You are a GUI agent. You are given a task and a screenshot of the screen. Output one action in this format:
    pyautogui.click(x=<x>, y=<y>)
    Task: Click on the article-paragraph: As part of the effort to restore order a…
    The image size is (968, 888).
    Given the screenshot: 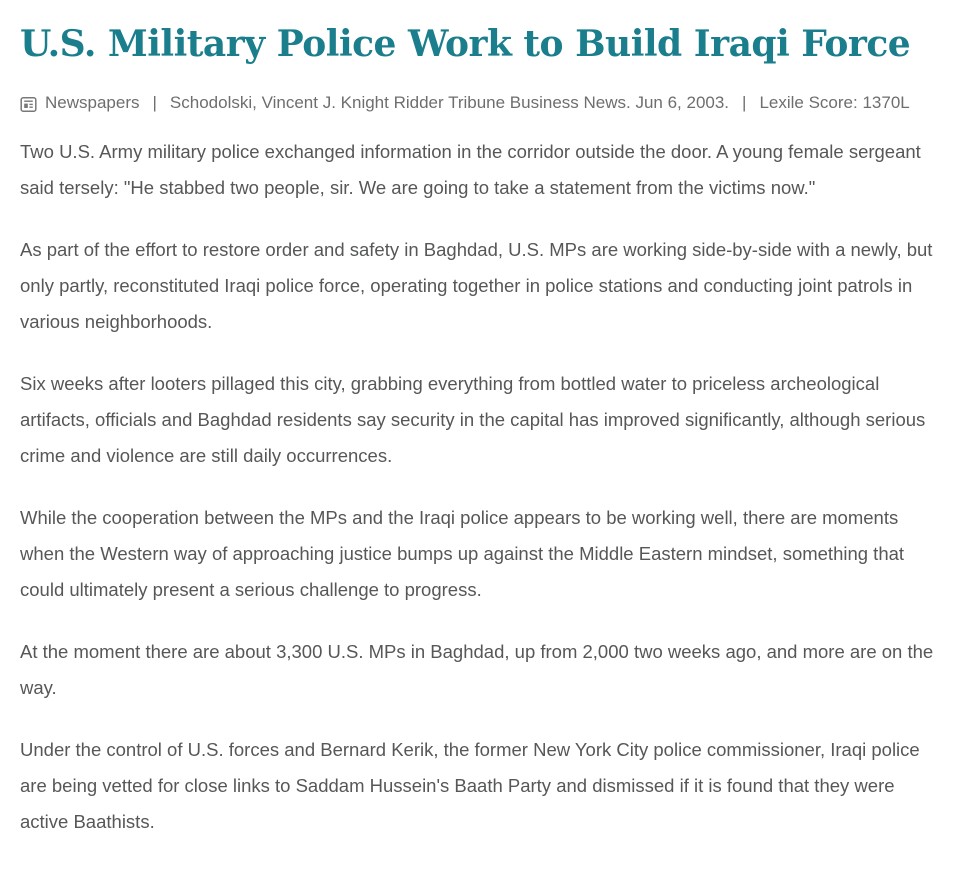 What is the action you would take?
    pyautogui.click(x=476, y=286)
    